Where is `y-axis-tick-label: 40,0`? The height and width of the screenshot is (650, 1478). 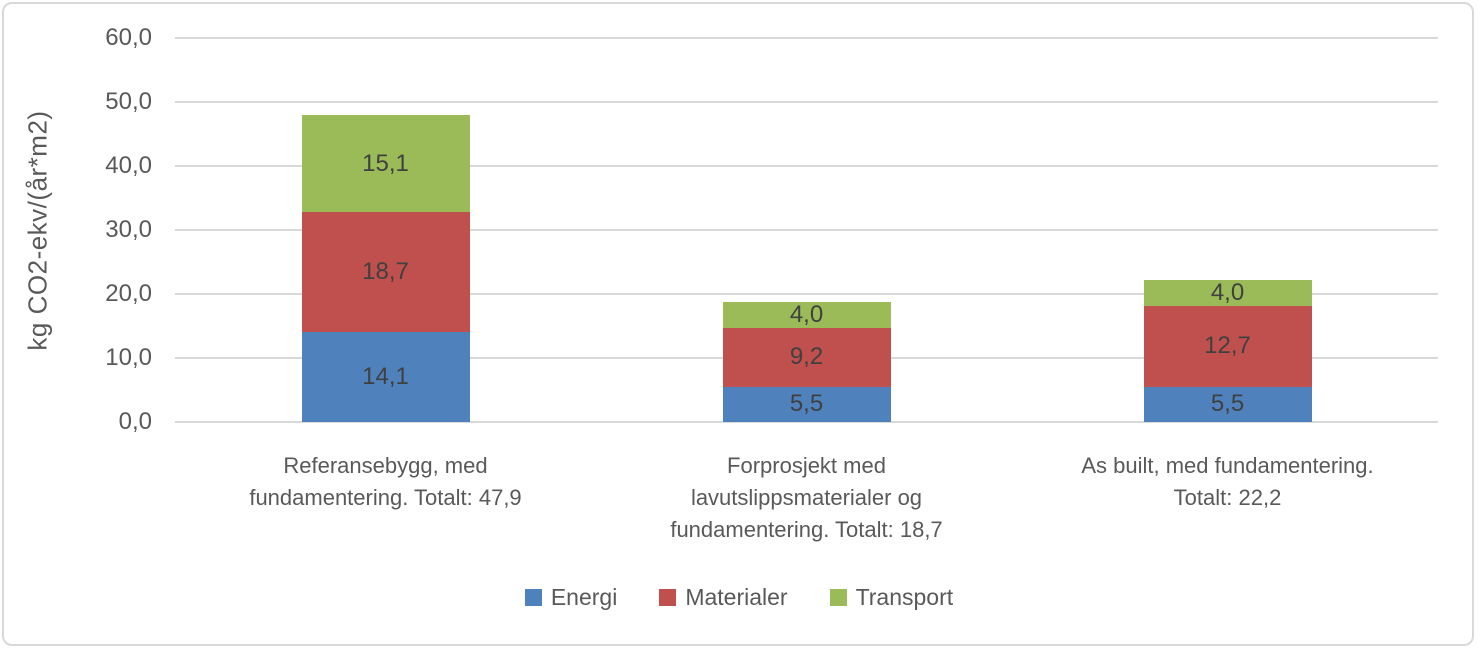
y-axis-tick-label: 40,0 is located at coordinates (128, 165).